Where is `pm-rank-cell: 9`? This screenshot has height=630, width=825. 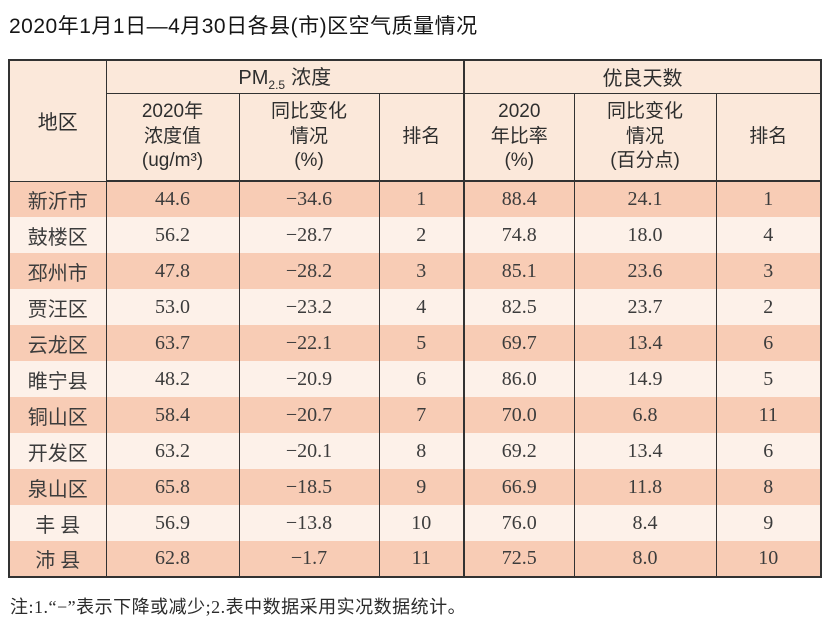
pm-rank-cell: 9 is located at coordinates (421, 487).